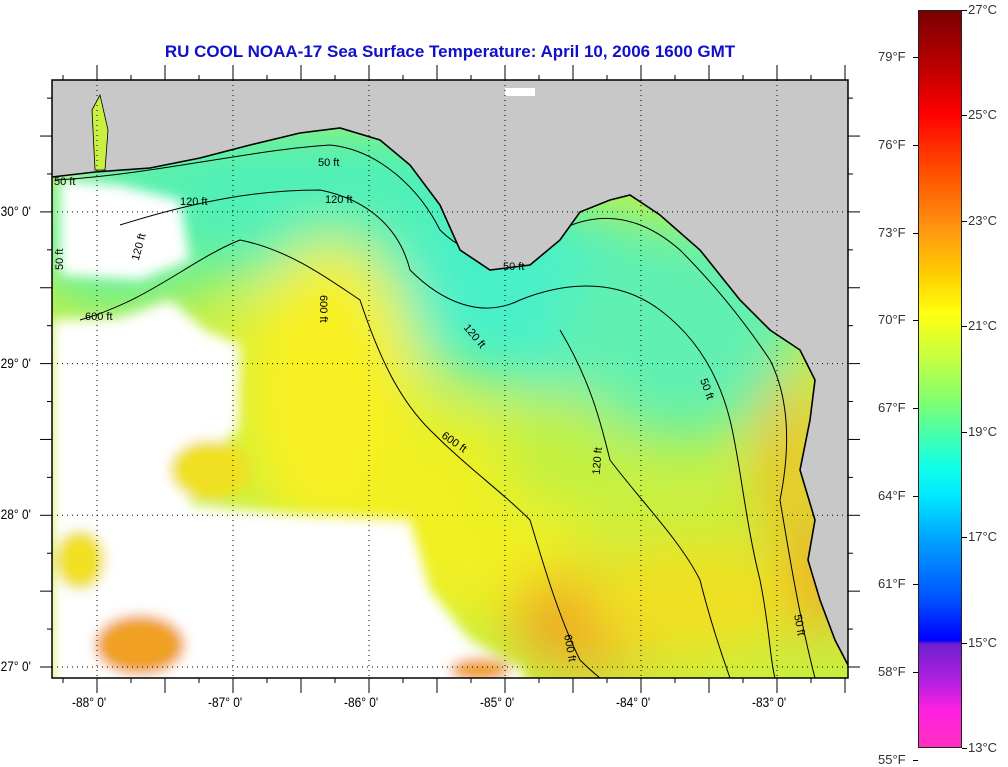 This screenshot has height=767, width=1008. Describe the element at coordinates (520, 92) in the screenshot. I see `cloud-patch` at that location.